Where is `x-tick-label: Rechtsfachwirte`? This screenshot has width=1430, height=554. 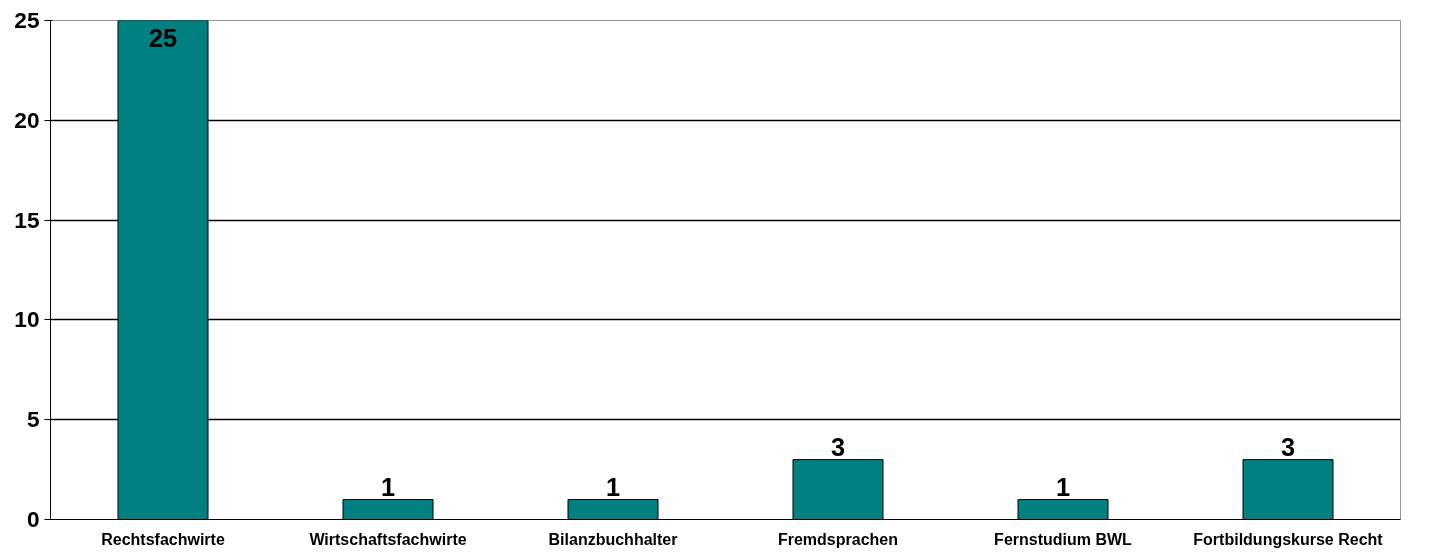
x-tick-label: Rechtsfachwirte is located at coordinates (163, 539).